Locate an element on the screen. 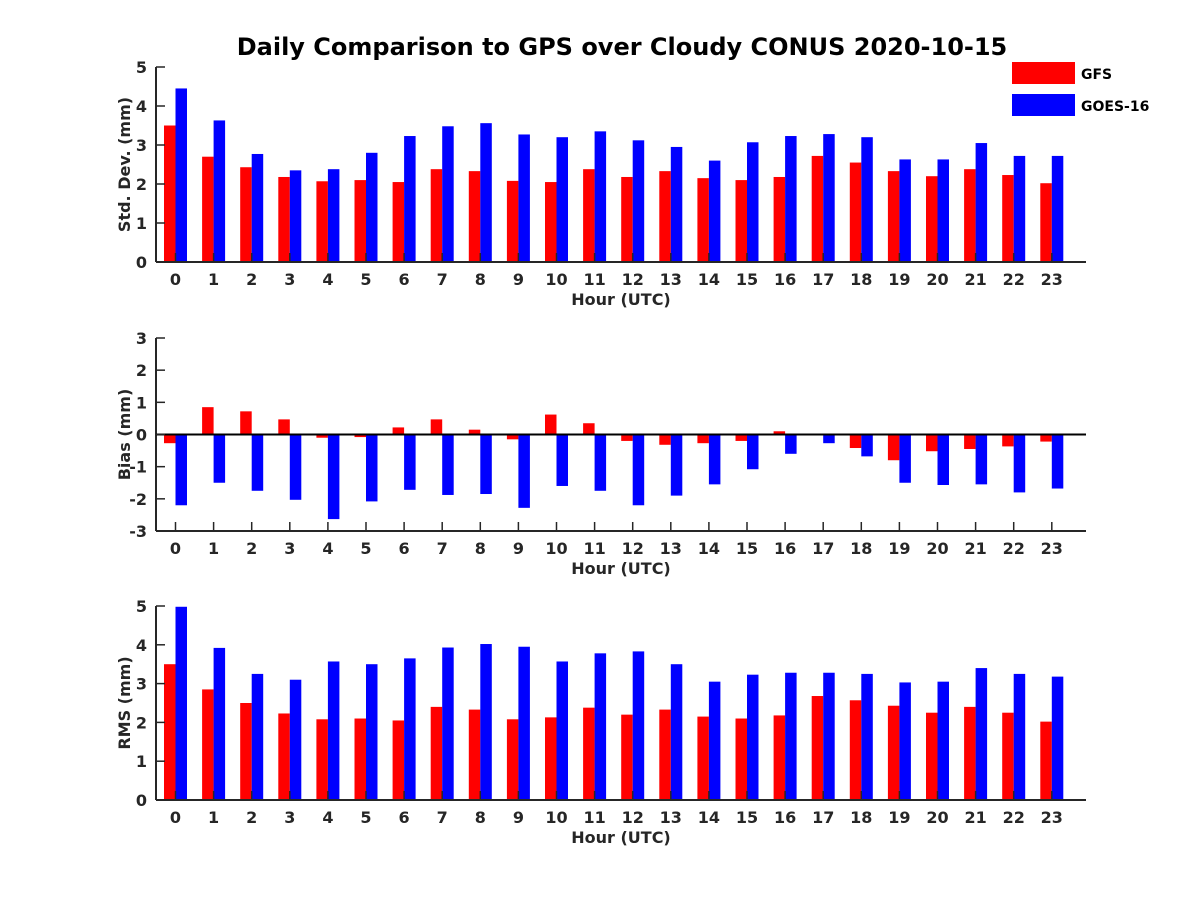 This screenshot has width=1200, height=900. y-axis-label: Std. Dev. (mm) is located at coordinates (124, 164).